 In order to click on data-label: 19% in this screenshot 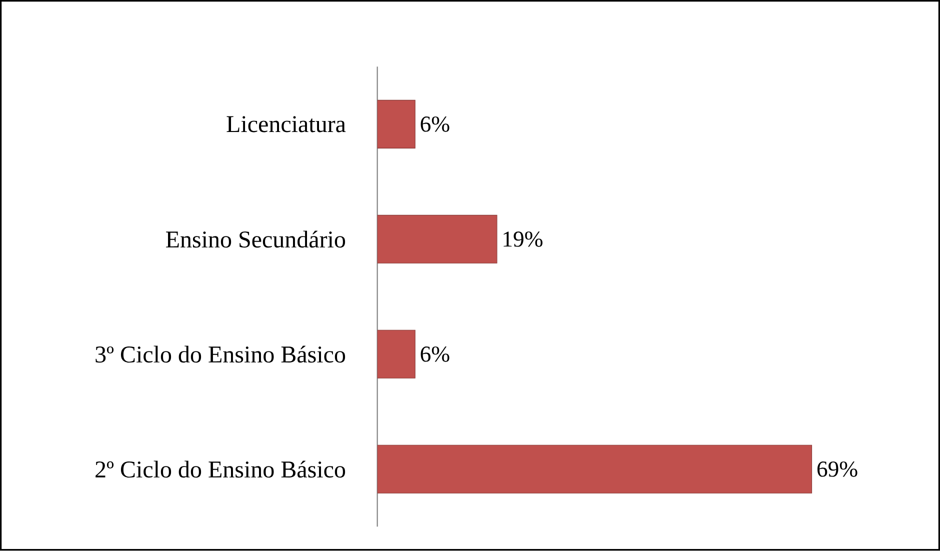, I will do `click(523, 240)`.